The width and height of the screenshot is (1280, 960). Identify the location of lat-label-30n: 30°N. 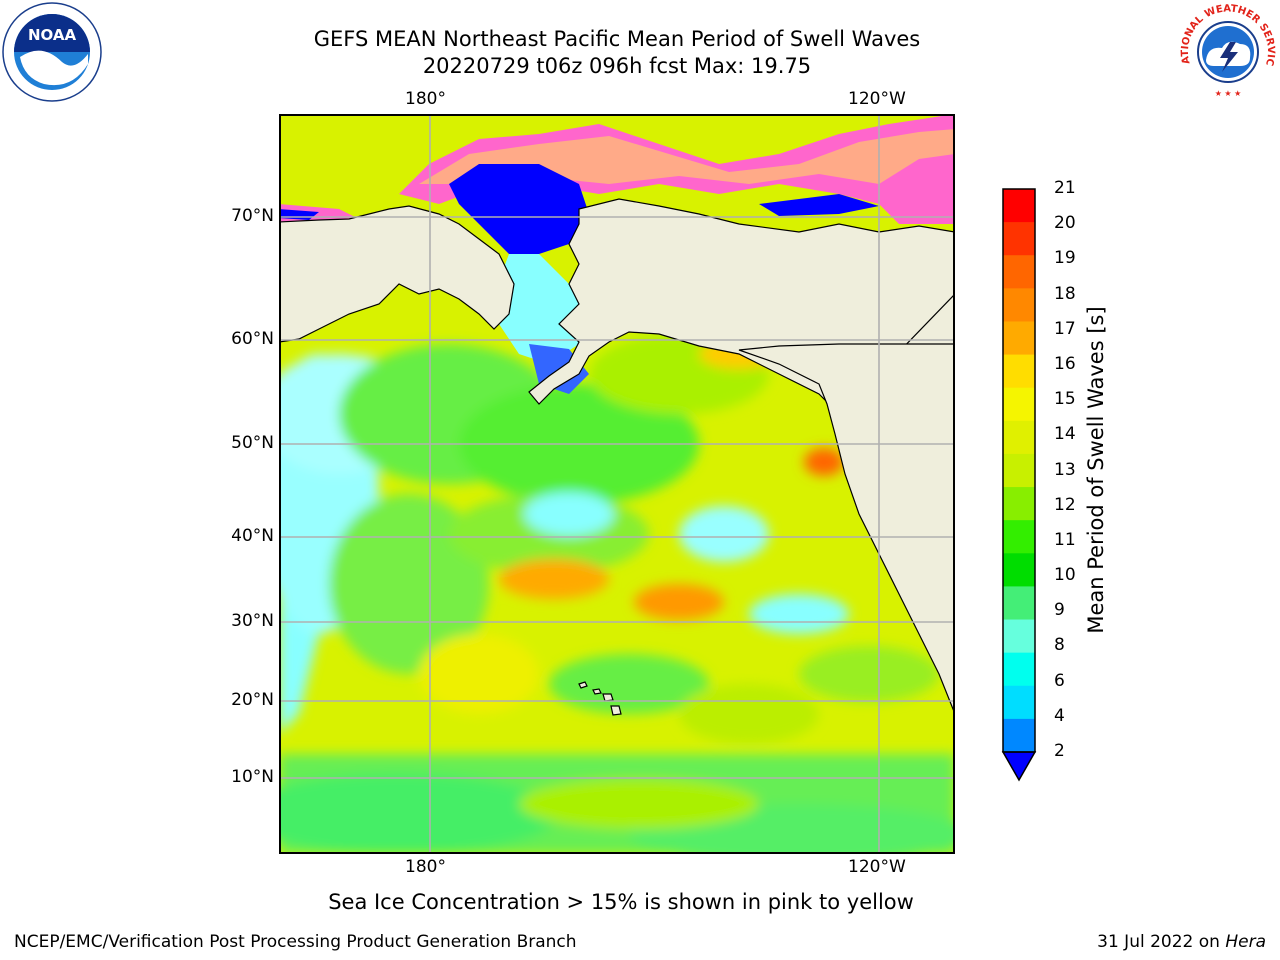
(252, 621).